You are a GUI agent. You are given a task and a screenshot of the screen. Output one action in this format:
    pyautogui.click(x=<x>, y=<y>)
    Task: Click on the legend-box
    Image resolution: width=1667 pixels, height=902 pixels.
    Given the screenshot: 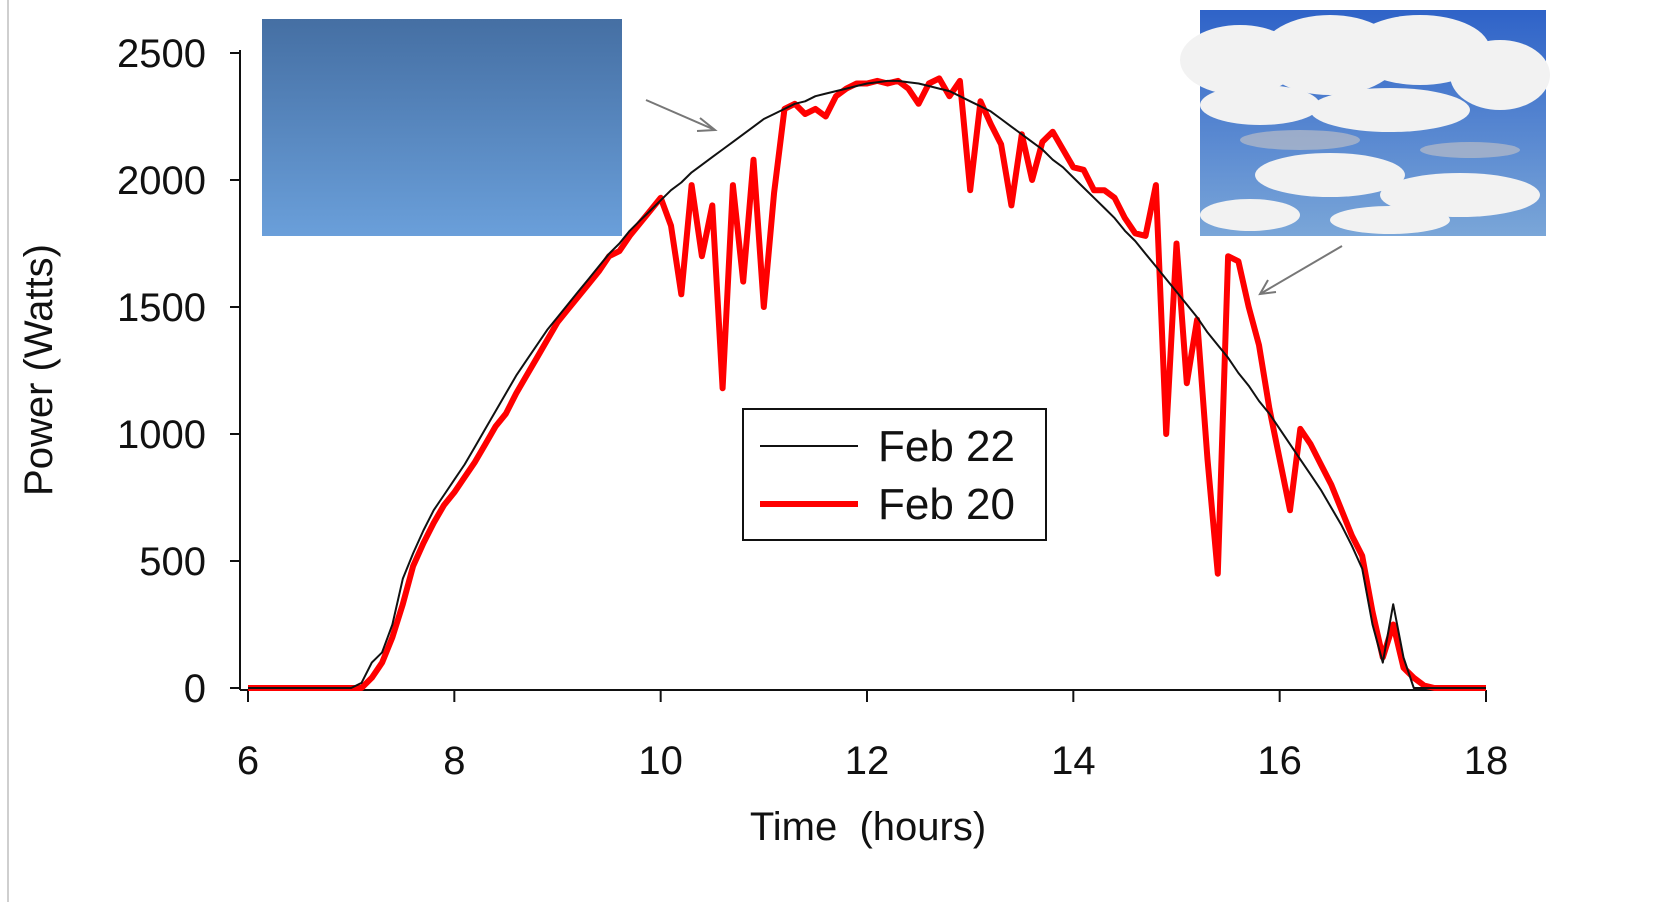 What is the action you would take?
    pyautogui.click(x=894, y=474)
    